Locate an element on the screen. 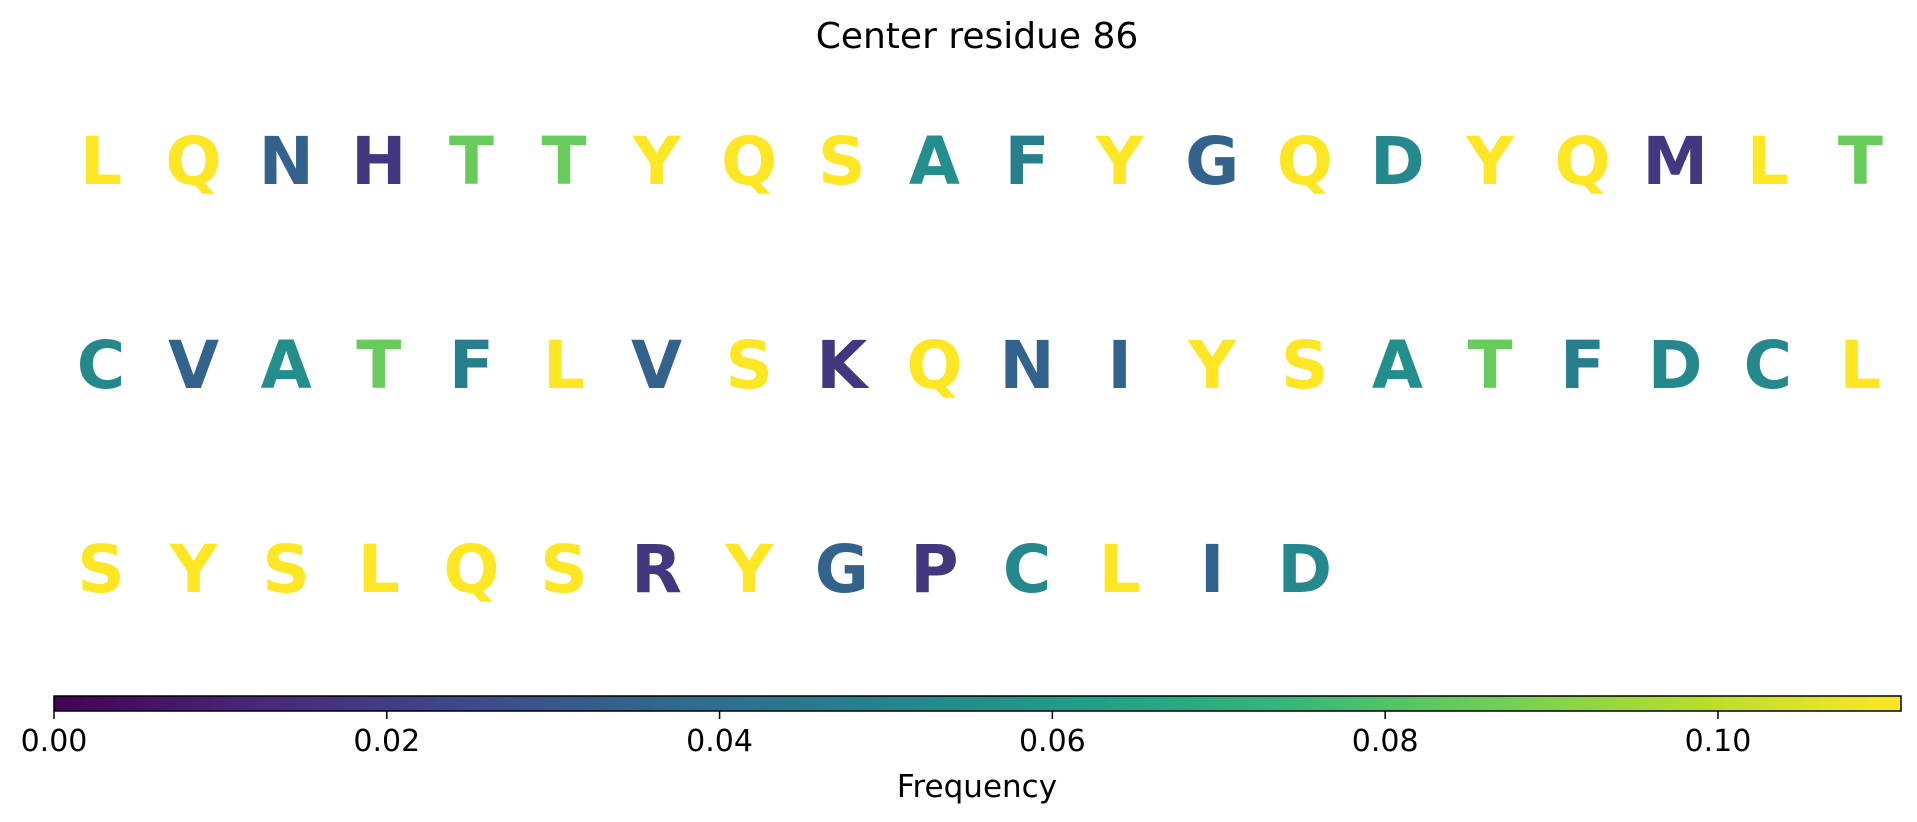  residue-letter: H is located at coordinates (378, 161).